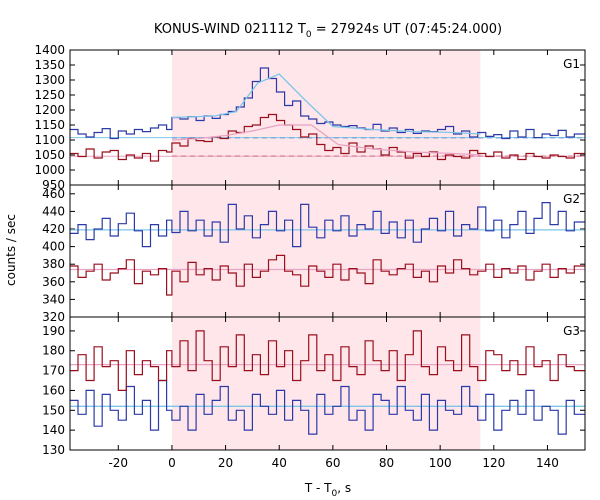 The height and width of the screenshot is (500, 600). What do you see at coordinates (440, 463) in the screenshot?
I see `xtick-label: 100` at bounding box center [440, 463].